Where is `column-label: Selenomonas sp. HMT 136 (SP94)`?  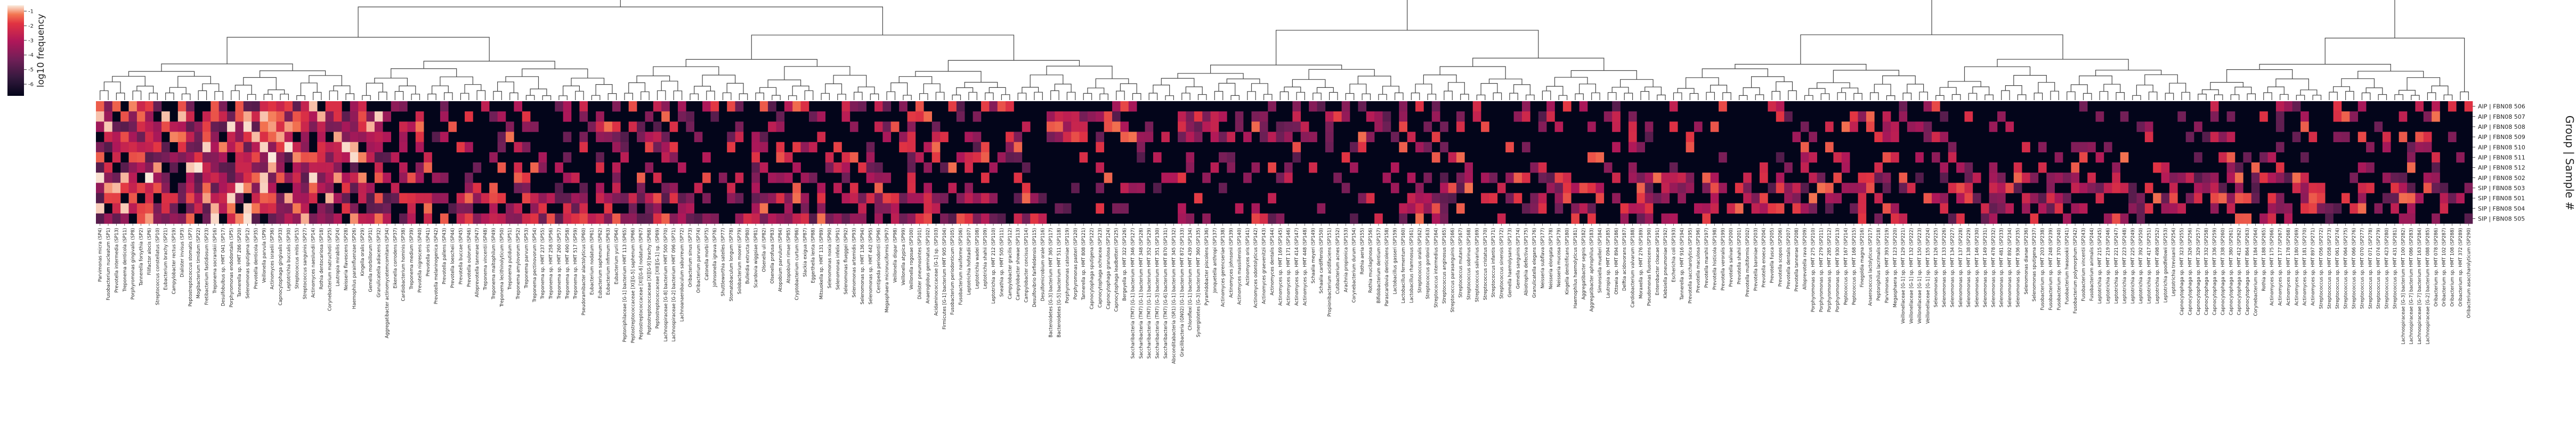 column-label: Selenomonas sp. HMT 136 (SP94) is located at coordinates (863, 266).